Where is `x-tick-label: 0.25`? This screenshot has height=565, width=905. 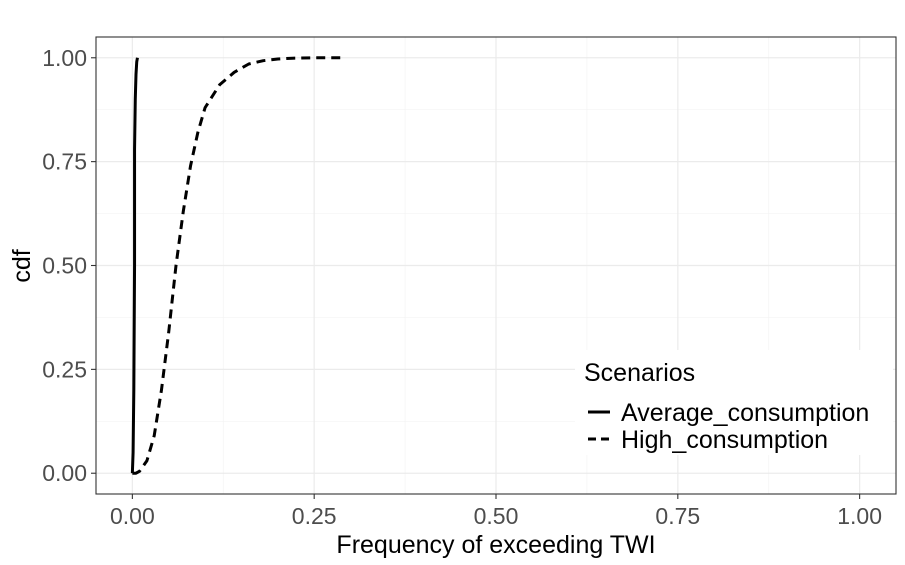
x-tick-label: 0.25 is located at coordinates (314, 516).